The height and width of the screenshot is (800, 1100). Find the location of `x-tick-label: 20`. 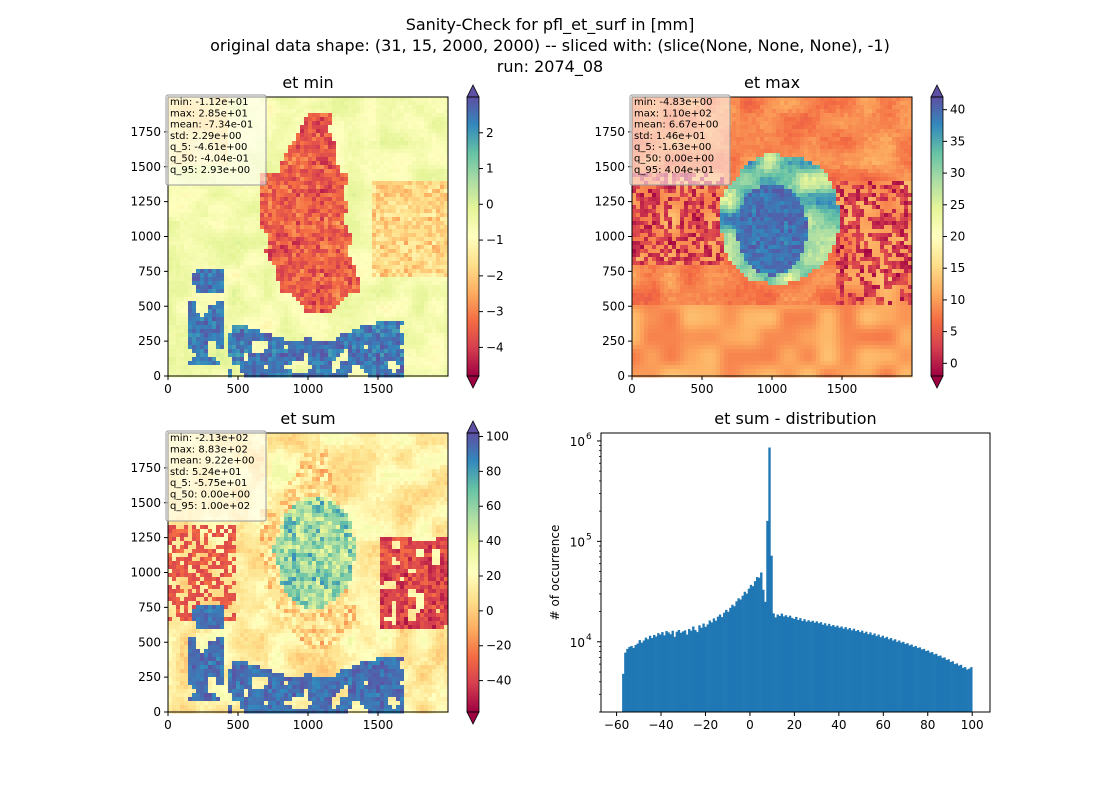

x-tick-label: 20 is located at coordinates (794, 725).